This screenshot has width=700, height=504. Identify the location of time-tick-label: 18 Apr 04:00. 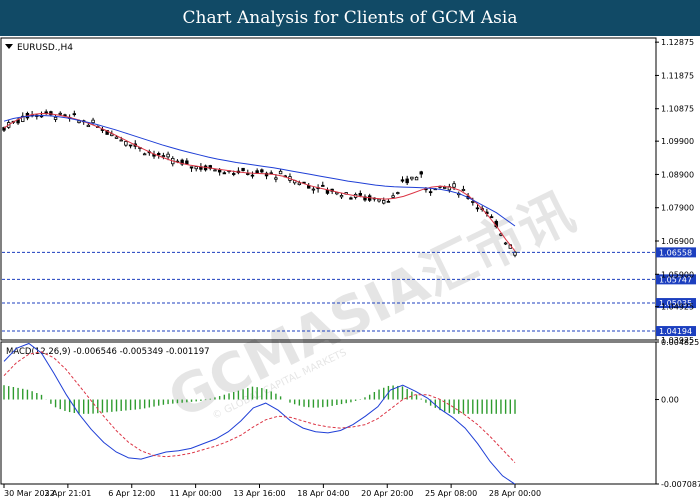
(323, 493).